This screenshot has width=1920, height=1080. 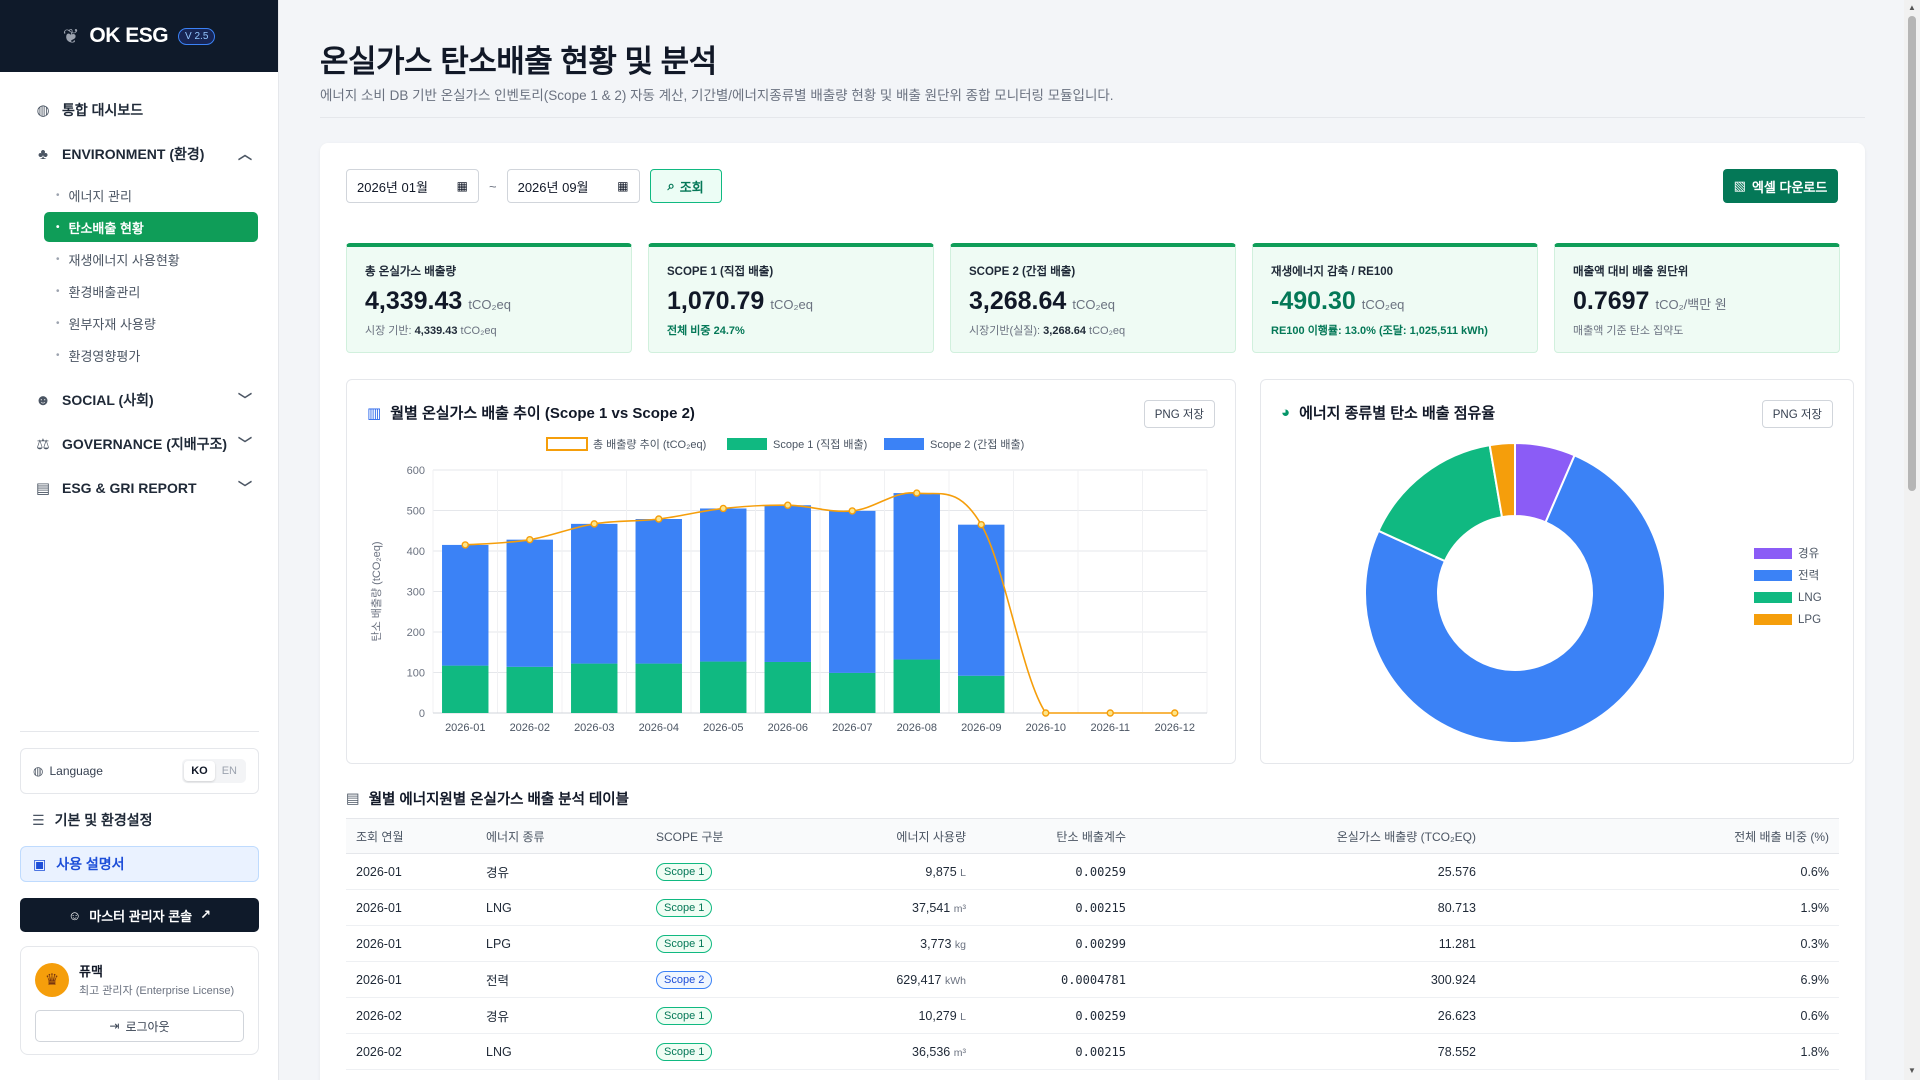 What do you see at coordinates (245, 154) in the screenshot?
I see `chevron-up-icon: ︿` at bounding box center [245, 154].